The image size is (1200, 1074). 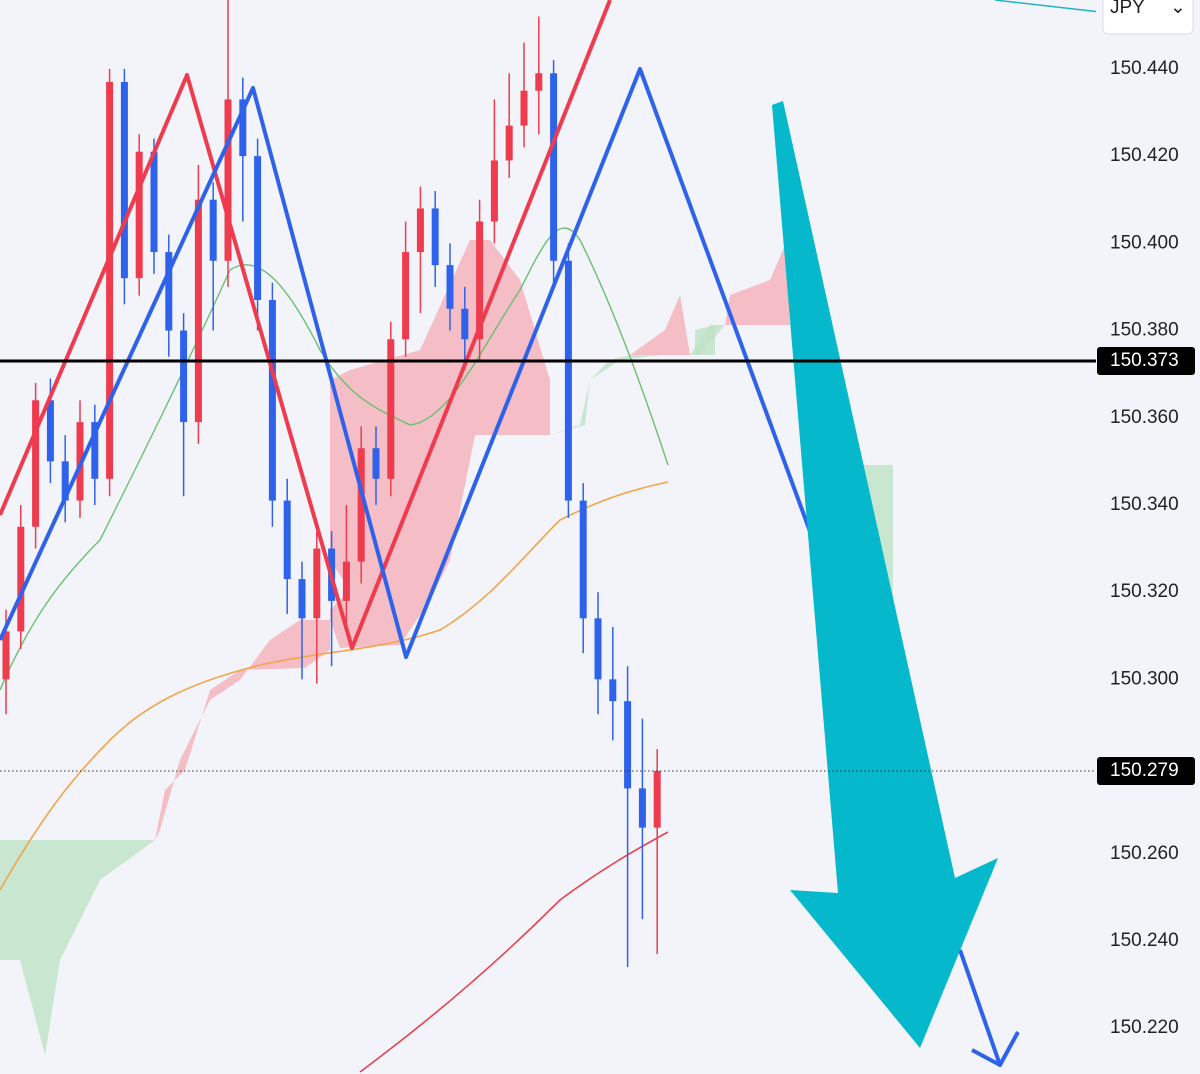 I want to click on last-price-label: 150.279, so click(x=1144, y=770).